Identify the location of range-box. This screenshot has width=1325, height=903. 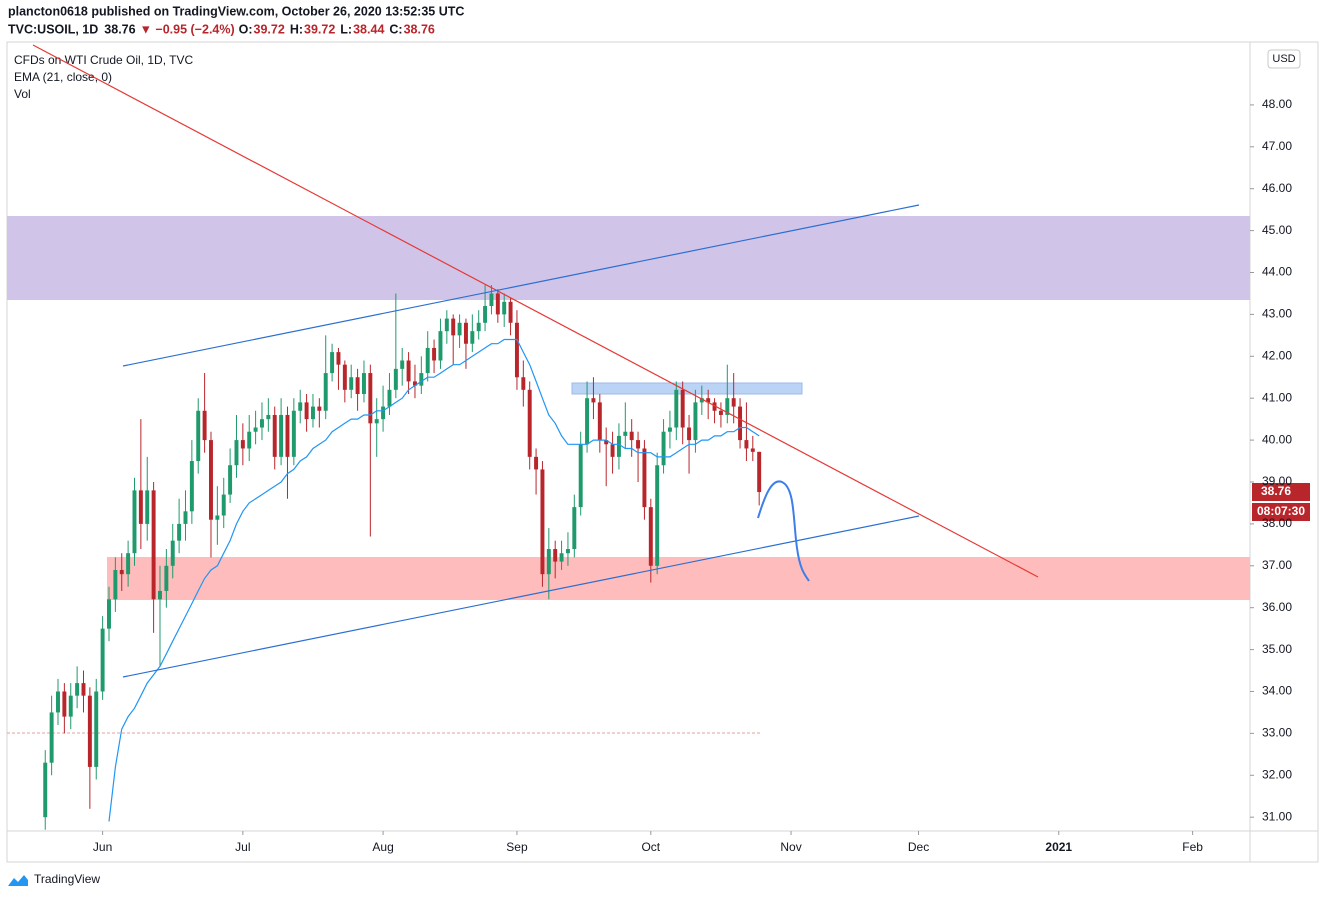
(687, 388).